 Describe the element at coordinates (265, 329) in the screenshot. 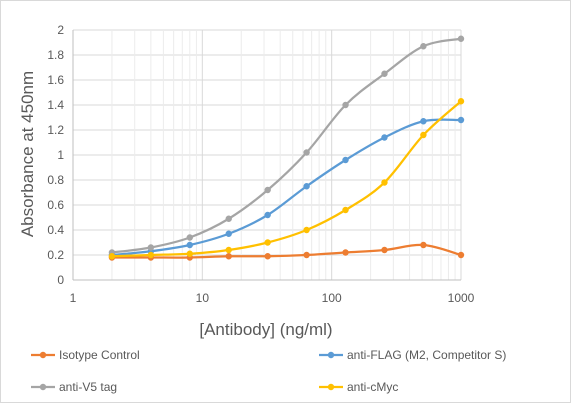

I see `x-axis-title: [Antibody] (ng/ml)` at that location.